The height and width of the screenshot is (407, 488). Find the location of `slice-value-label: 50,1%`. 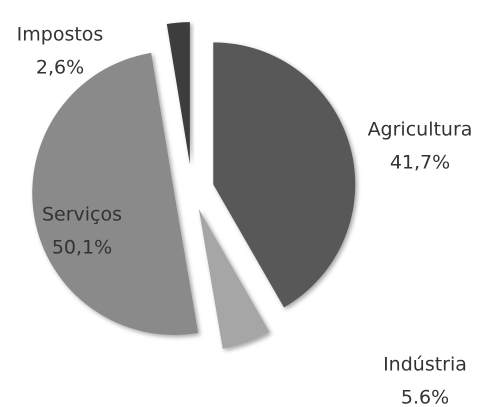

slice-value-label: 50,1% is located at coordinates (82, 248).